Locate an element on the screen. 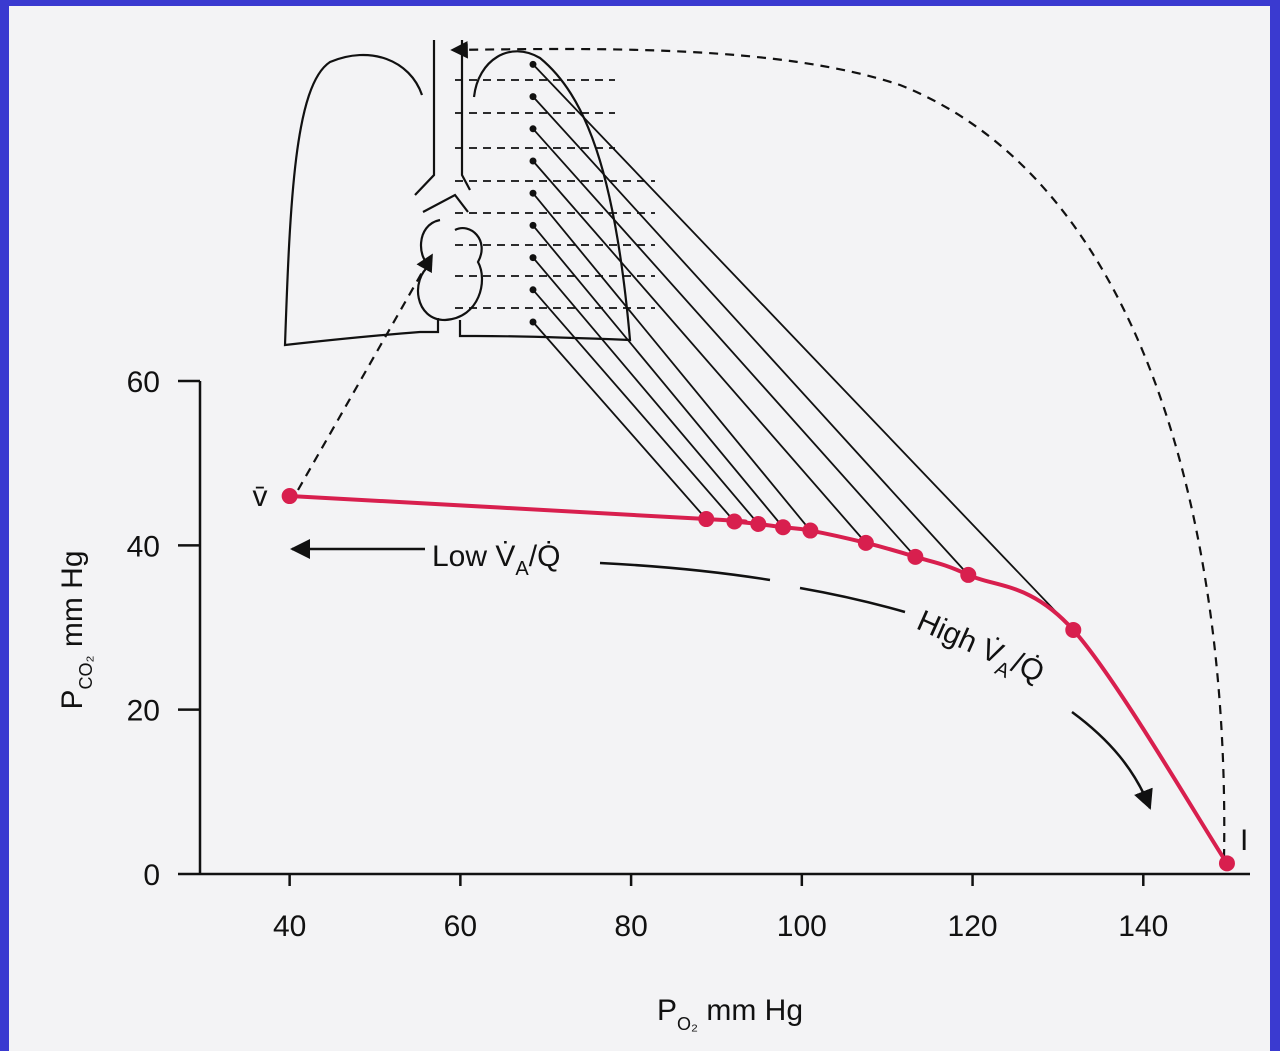 The height and width of the screenshot is (1051, 1280). x-tick-label: 40 is located at coordinates (289, 926).